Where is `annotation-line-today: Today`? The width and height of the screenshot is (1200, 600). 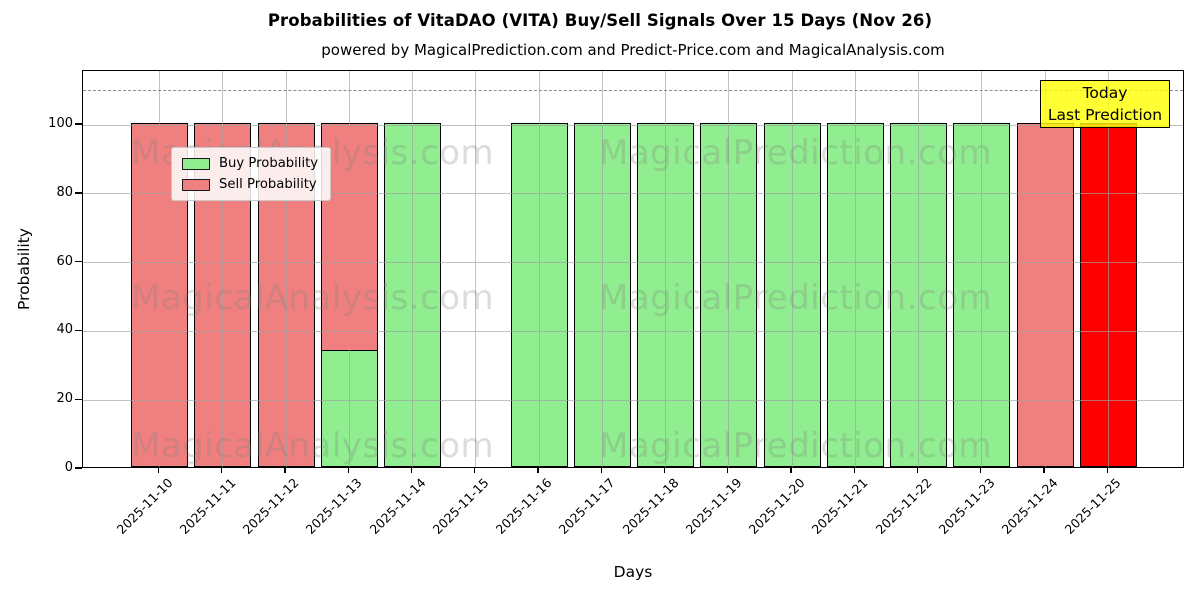 annotation-line-today: Today is located at coordinates (1105, 93).